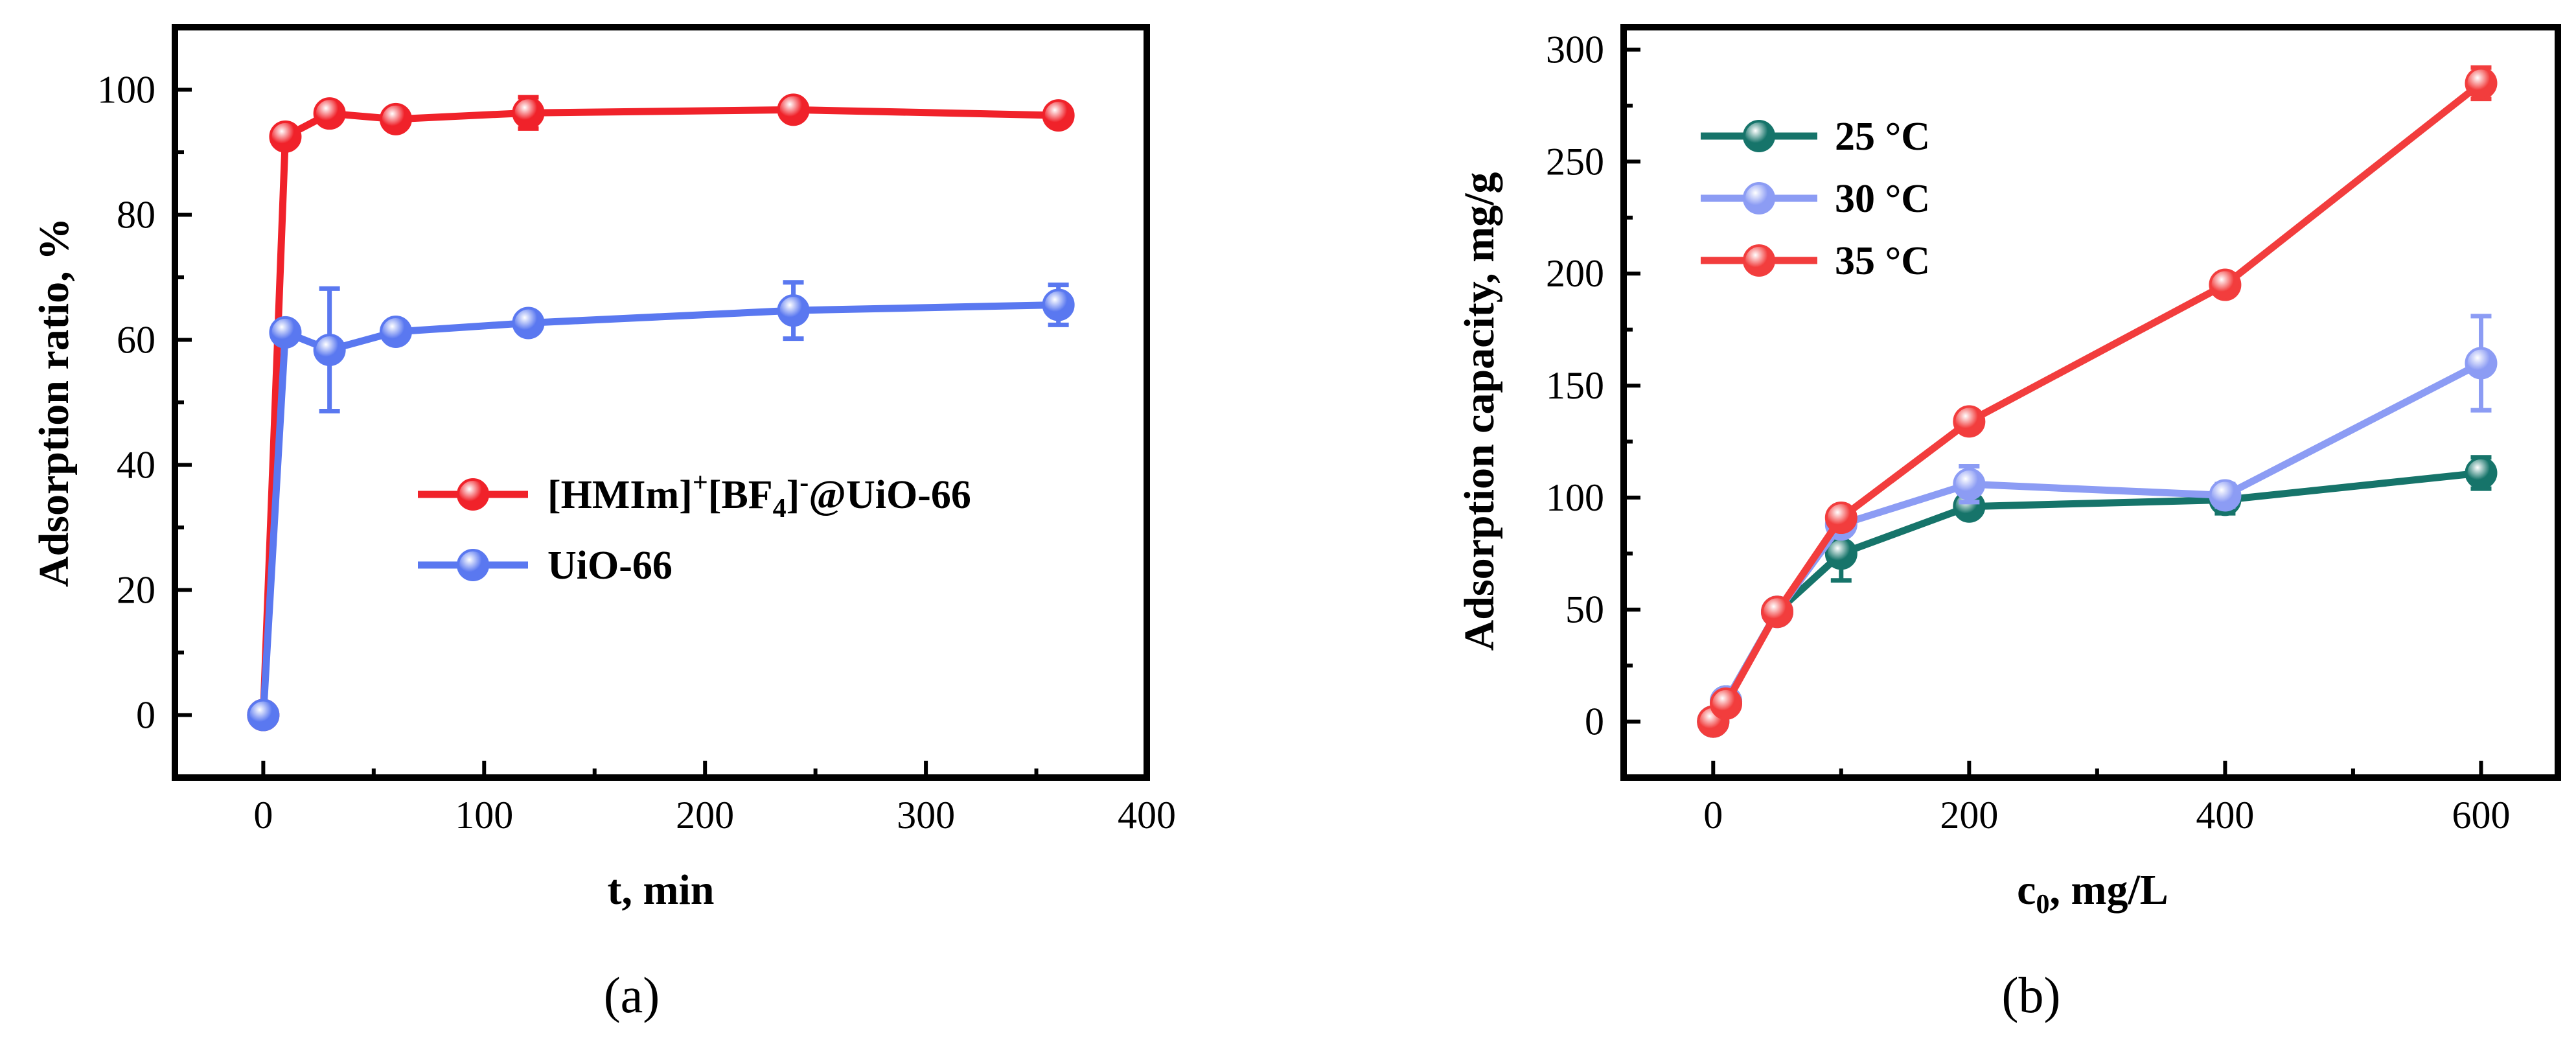 The width and height of the screenshot is (2576, 1040). Describe the element at coordinates (701, 483) in the screenshot. I see `legend-label-part: +` at that location.